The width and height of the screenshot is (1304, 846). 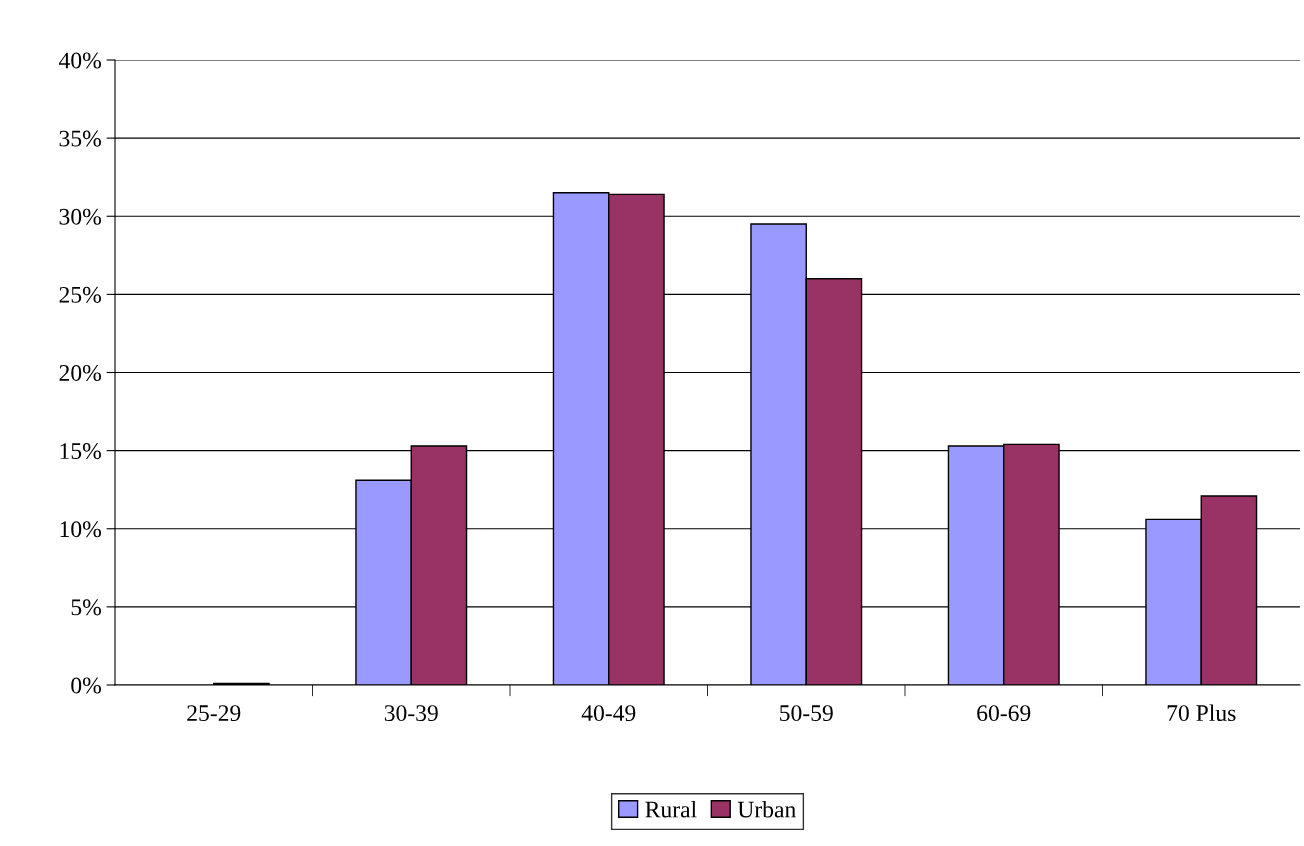 I want to click on legend-label: Urban, so click(x=766, y=809).